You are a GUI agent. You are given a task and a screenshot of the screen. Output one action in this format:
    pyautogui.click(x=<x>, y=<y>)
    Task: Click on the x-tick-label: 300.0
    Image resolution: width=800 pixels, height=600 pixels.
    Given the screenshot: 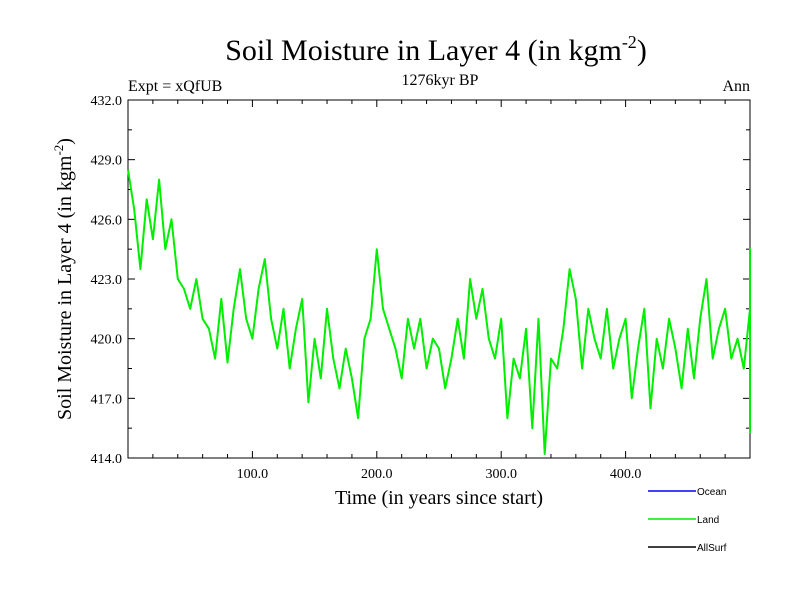 What is the action you would take?
    pyautogui.click(x=501, y=474)
    